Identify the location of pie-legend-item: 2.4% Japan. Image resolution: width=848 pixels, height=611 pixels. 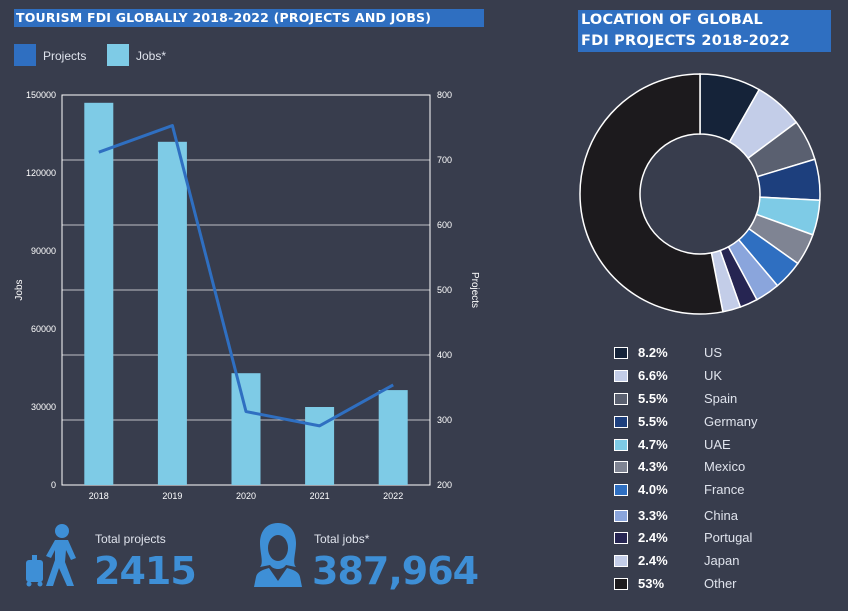
(724, 562).